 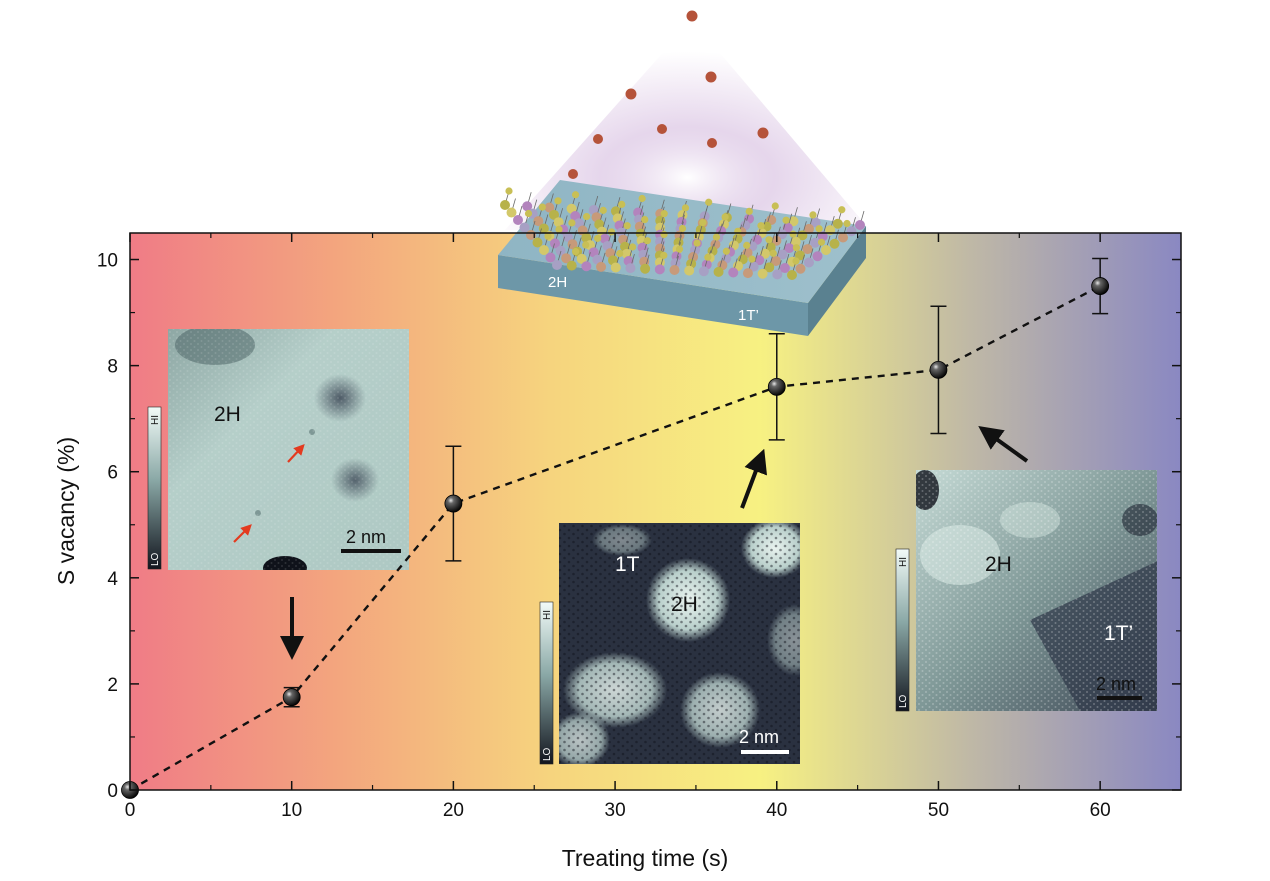 What do you see at coordinates (278, 449) in the screenshot?
I see `stm-inset-2h: 2H 2 nm HI LO` at bounding box center [278, 449].